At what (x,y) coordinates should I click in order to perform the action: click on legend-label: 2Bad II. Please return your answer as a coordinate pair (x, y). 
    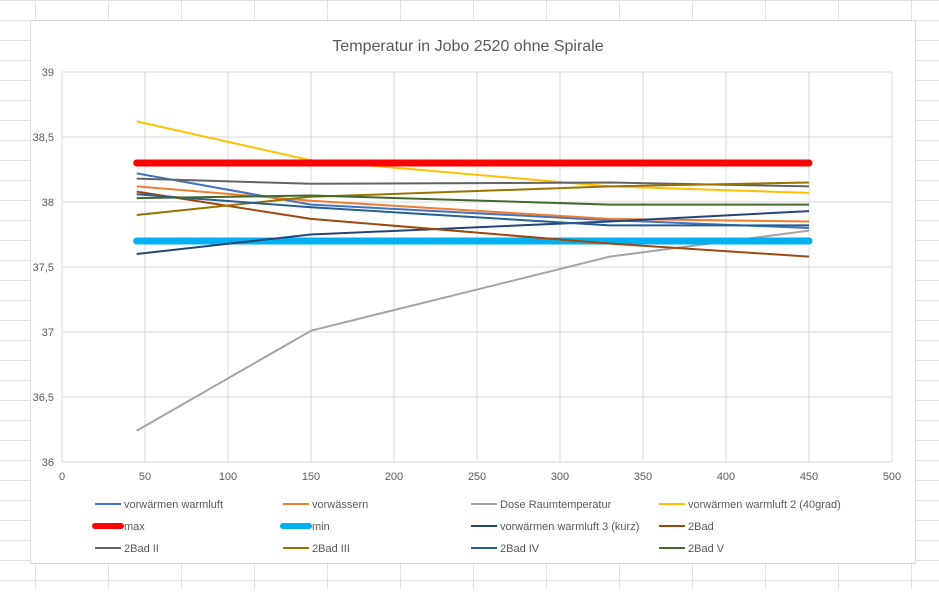
    Looking at the image, I should click on (141, 549).